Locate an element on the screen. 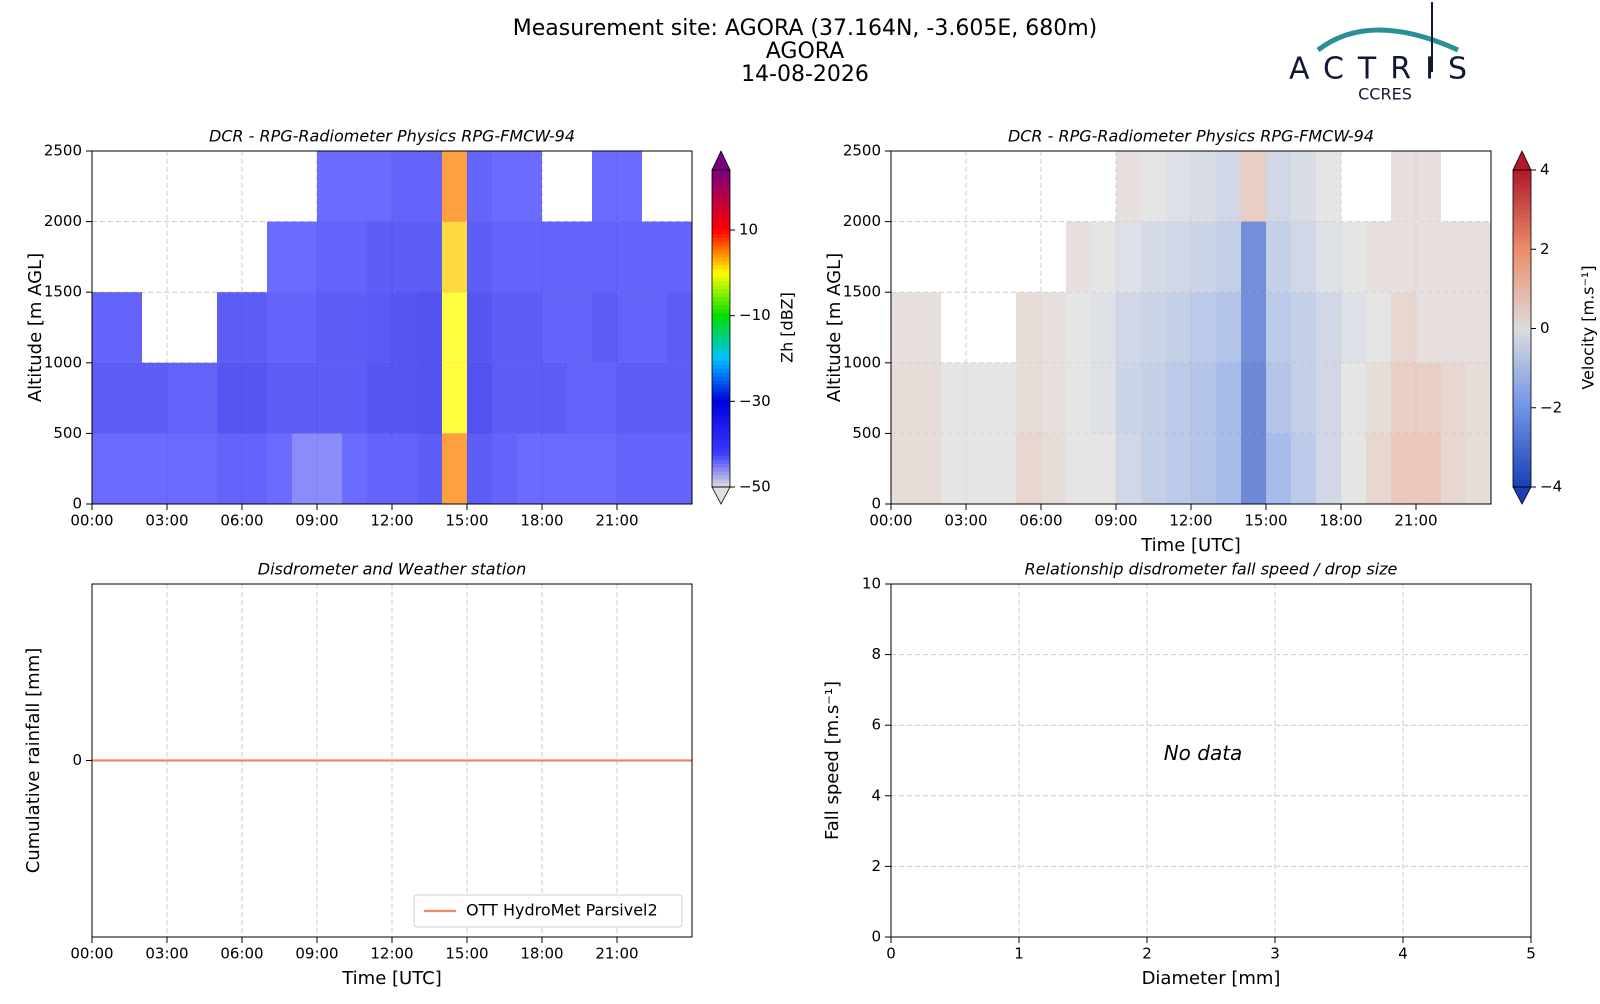 The image size is (1600, 1004). colorbar-tick-label: −4 is located at coordinates (1551, 487).